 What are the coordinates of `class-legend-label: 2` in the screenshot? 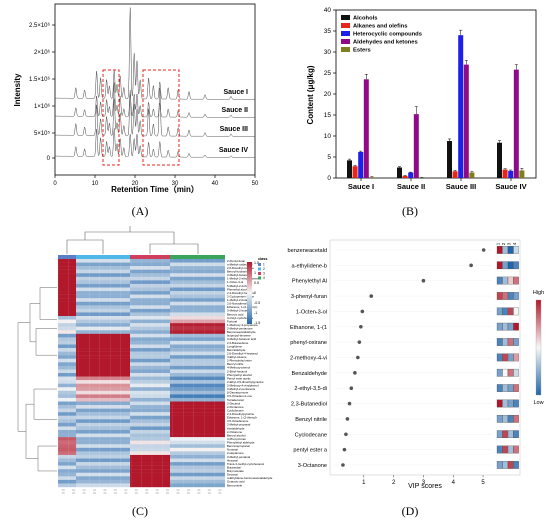 It's located at (264, 269).